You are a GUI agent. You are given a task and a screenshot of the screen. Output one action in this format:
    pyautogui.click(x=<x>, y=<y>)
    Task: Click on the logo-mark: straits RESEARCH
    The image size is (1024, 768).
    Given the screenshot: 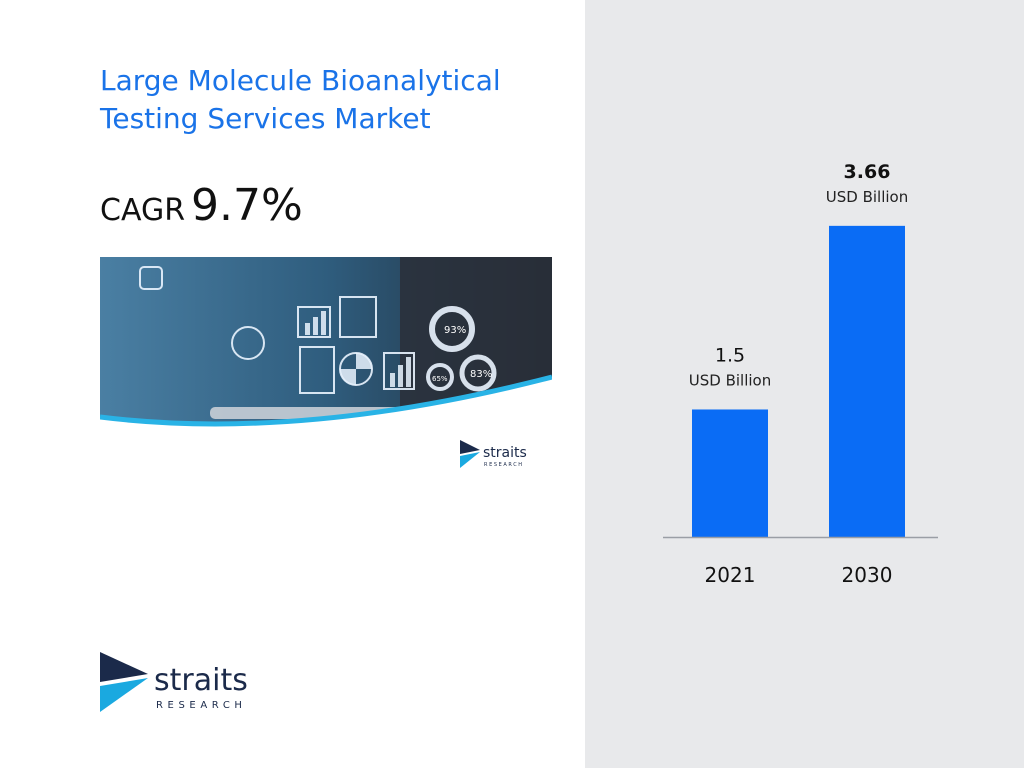 What is the action you would take?
    pyautogui.click(x=174, y=682)
    